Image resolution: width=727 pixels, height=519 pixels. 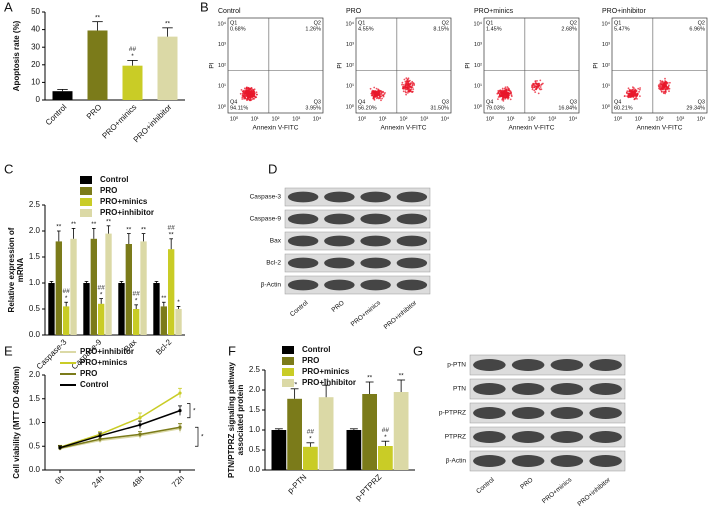 What do you see at coordinates (680, 119) in the screenshot?
I see `x-tick-label: 10³` at bounding box center [680, 119].